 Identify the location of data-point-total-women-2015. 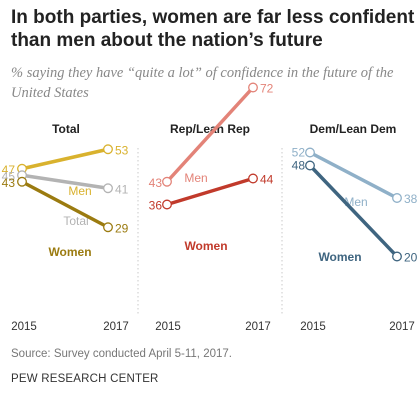
(22, 181).